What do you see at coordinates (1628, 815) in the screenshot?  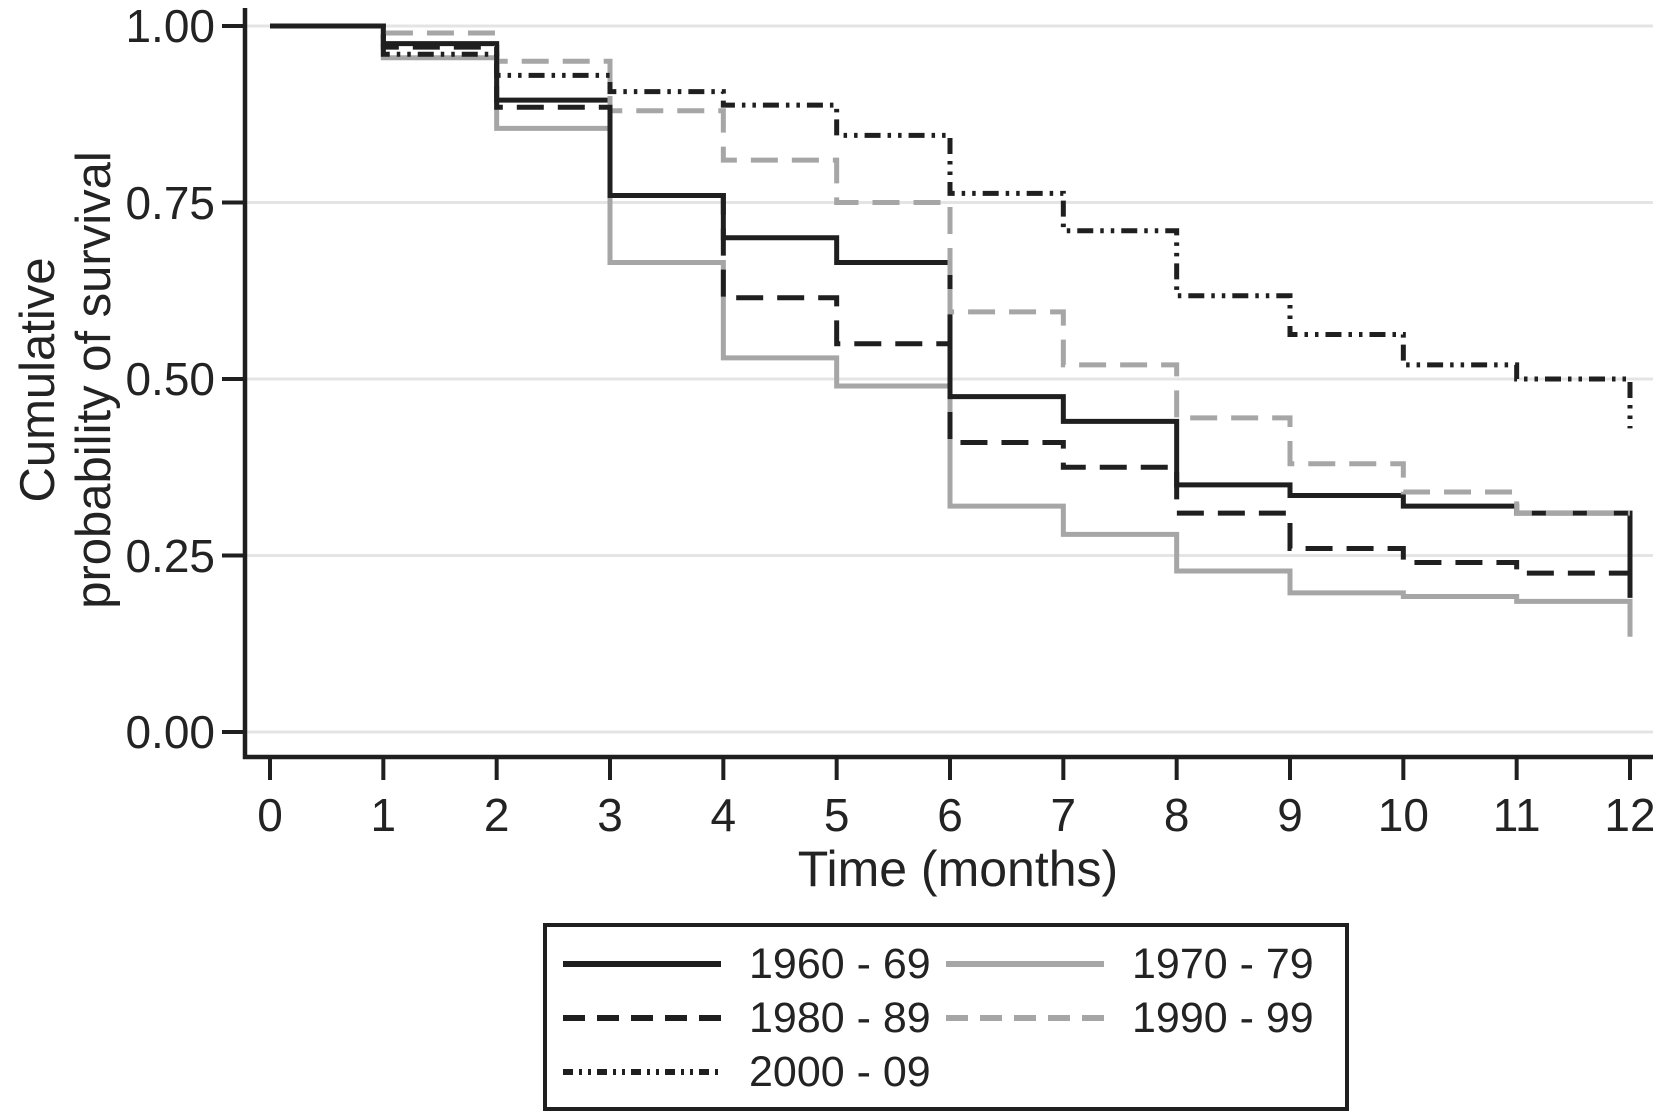 I see `x-tick-label-12: 12` at bounding box center [1628, 815].